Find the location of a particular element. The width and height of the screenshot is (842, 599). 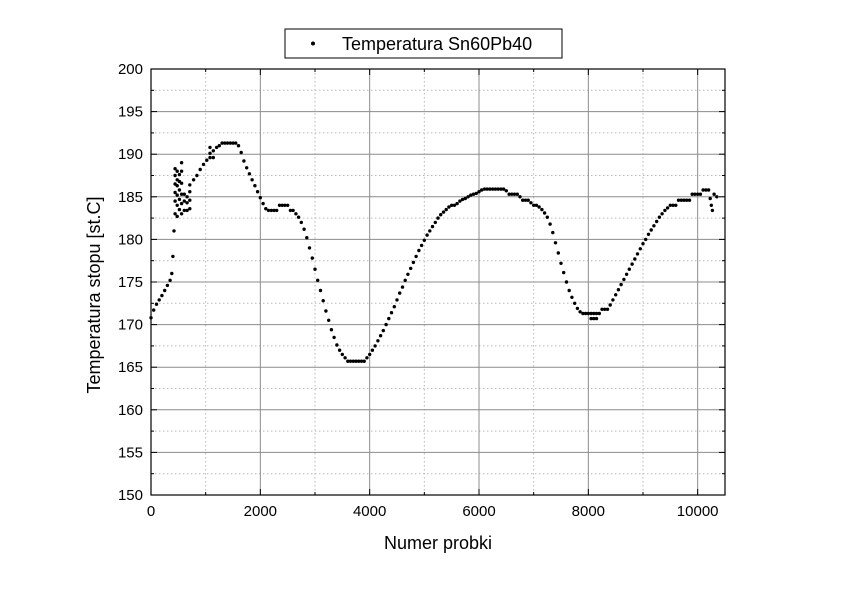

y-tick-label: 175 is located at coordinates (130, 282).